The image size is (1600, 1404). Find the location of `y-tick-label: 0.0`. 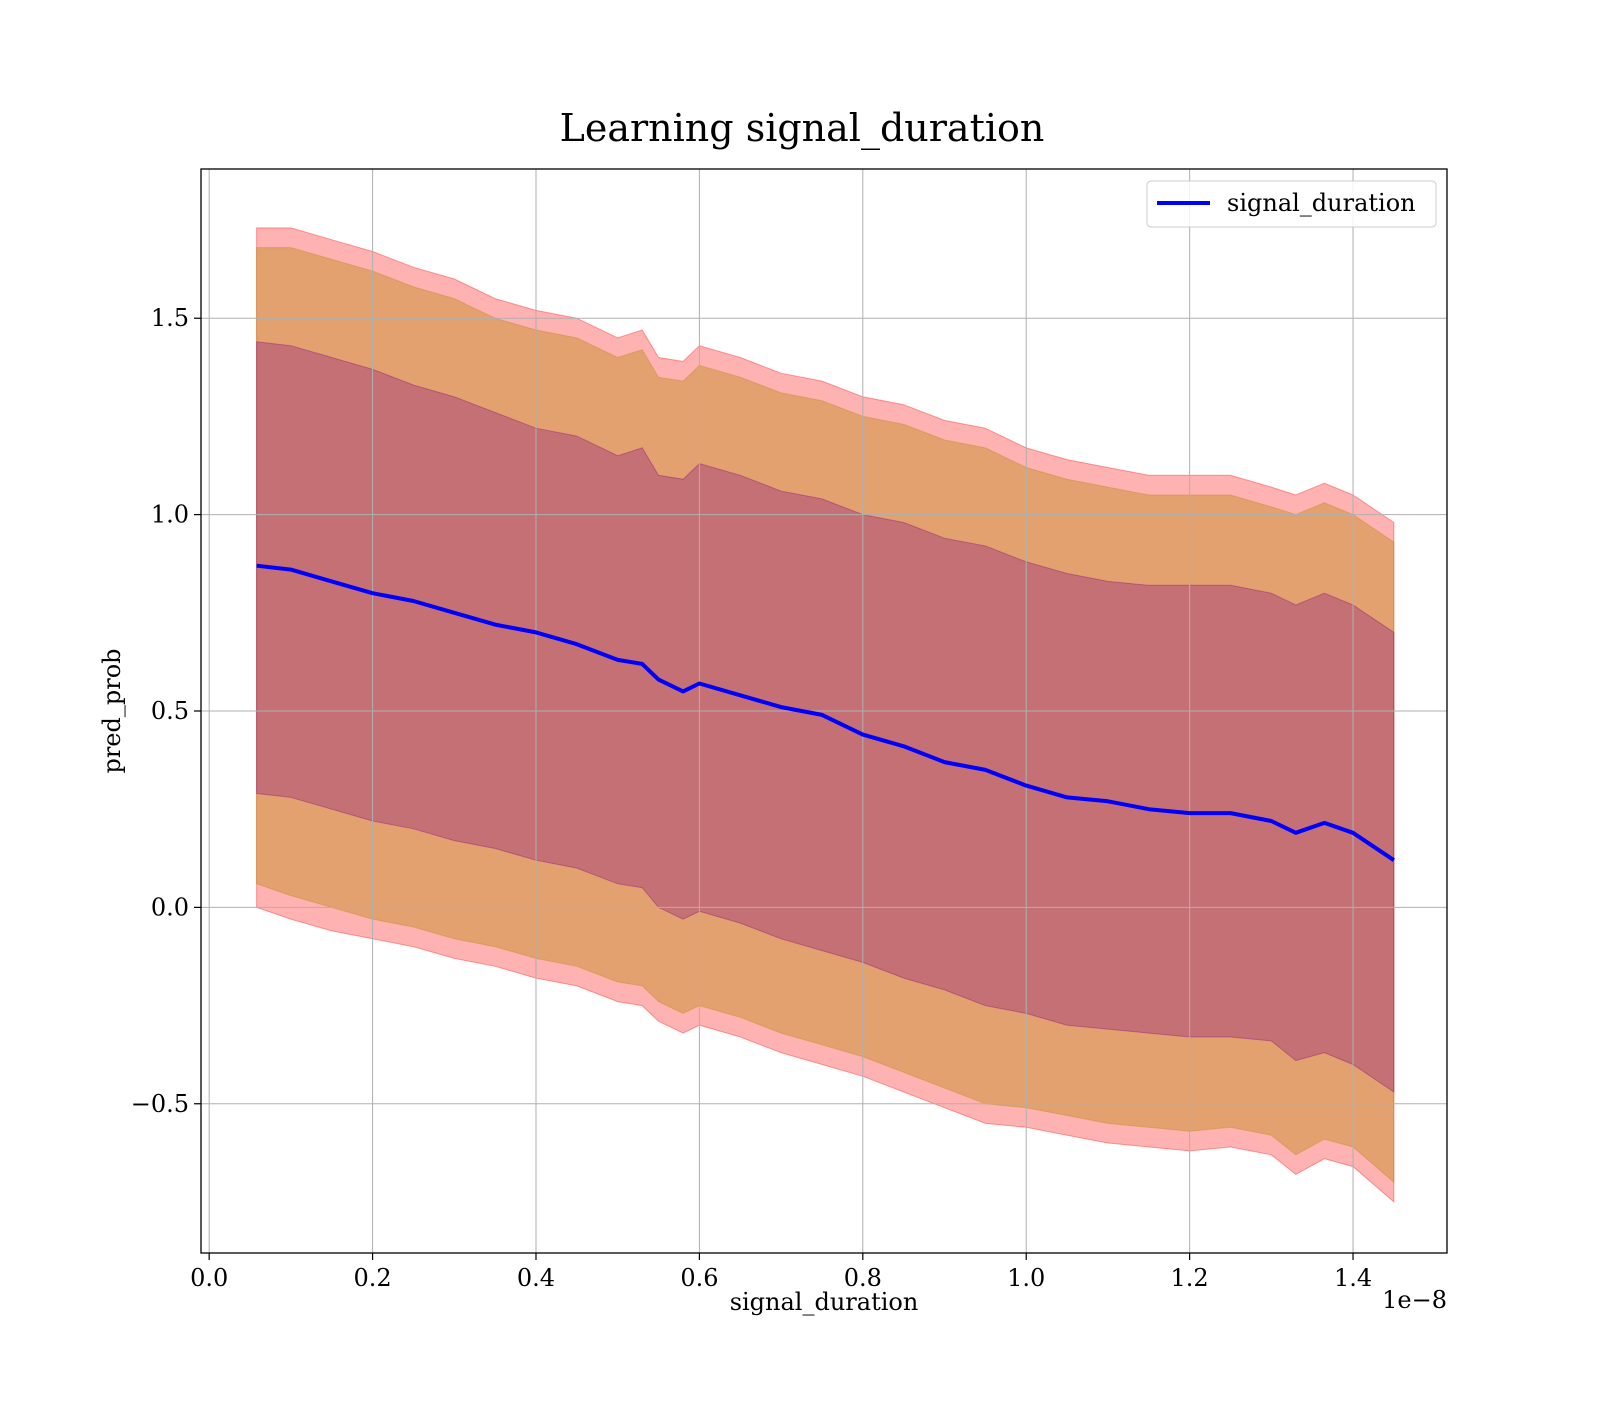

y-tick-label: 0.0 is located at coordinates (170, 907).